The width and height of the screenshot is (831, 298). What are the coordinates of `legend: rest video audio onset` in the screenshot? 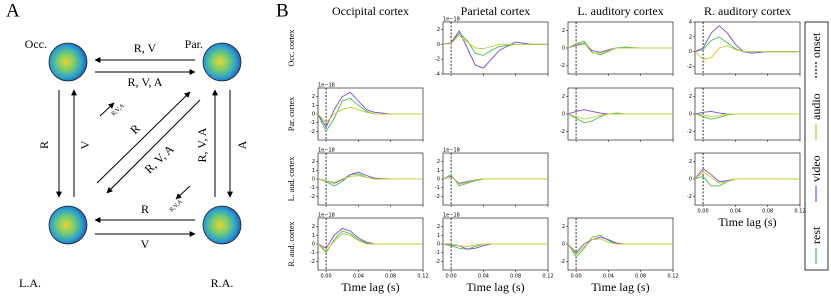 It's located at (816, 146).